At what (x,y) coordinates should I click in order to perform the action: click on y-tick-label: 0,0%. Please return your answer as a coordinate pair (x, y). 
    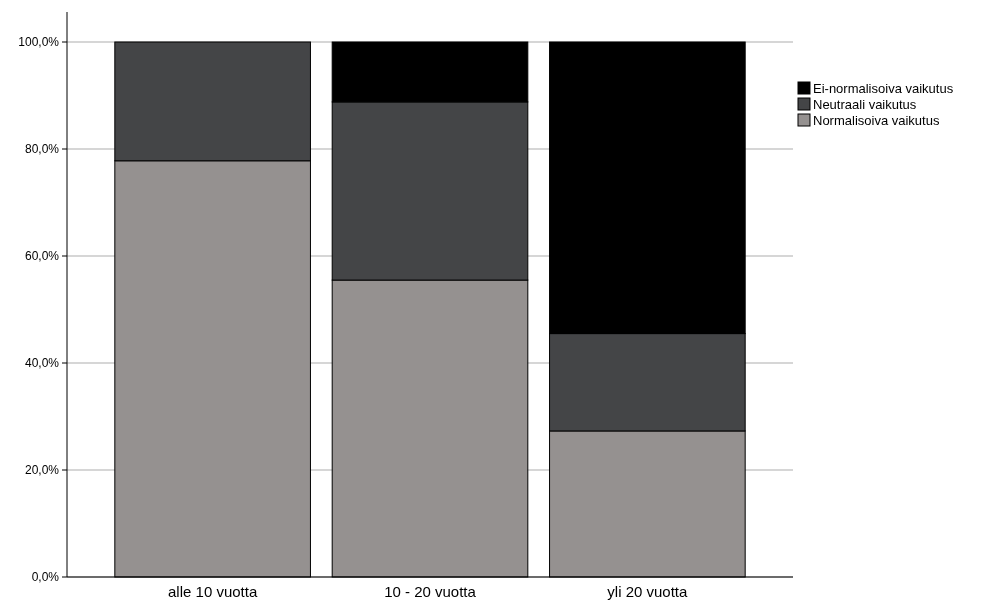
    Looking at the image, I should click on (45, 577).